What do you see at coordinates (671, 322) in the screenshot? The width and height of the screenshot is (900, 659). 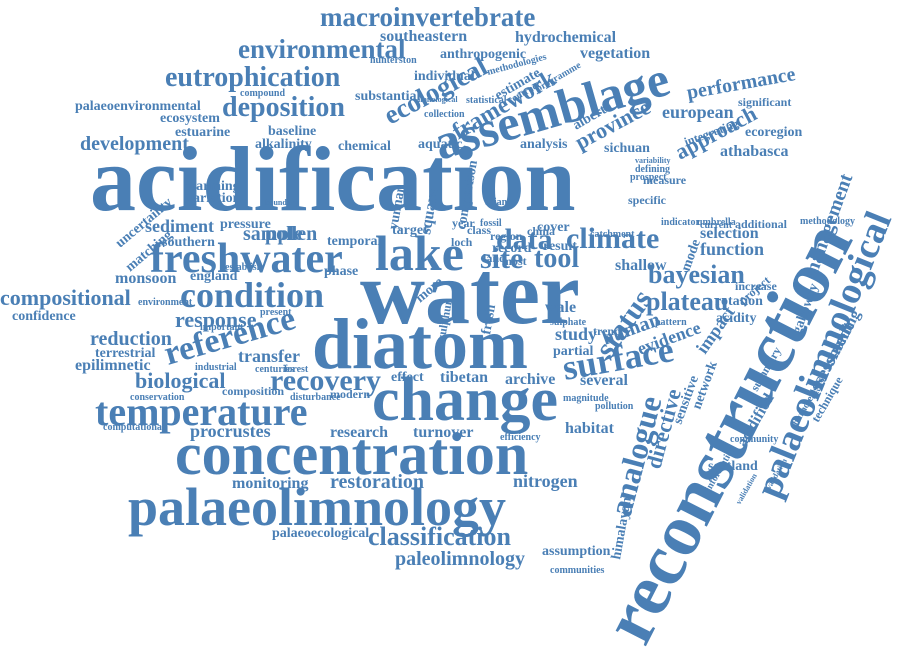 I see `word-151: pattern` at bounding box center [671, 322].